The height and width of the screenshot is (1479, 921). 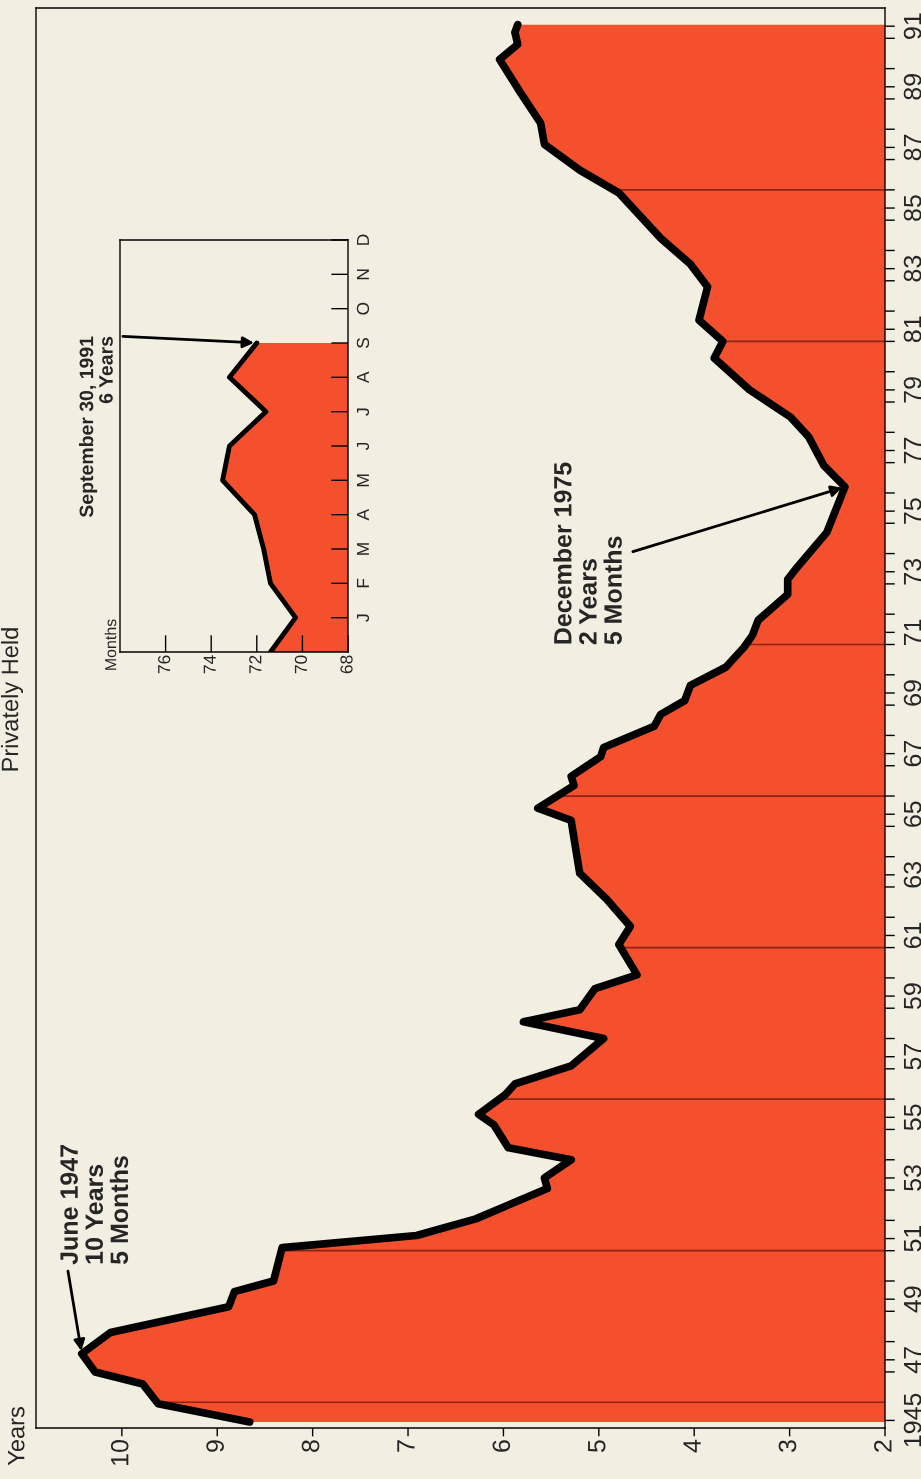 What do you see at coordinates (164, 664) in the screenshot?
I see `x-tick-label: 76` at bounding box center [164, 664].